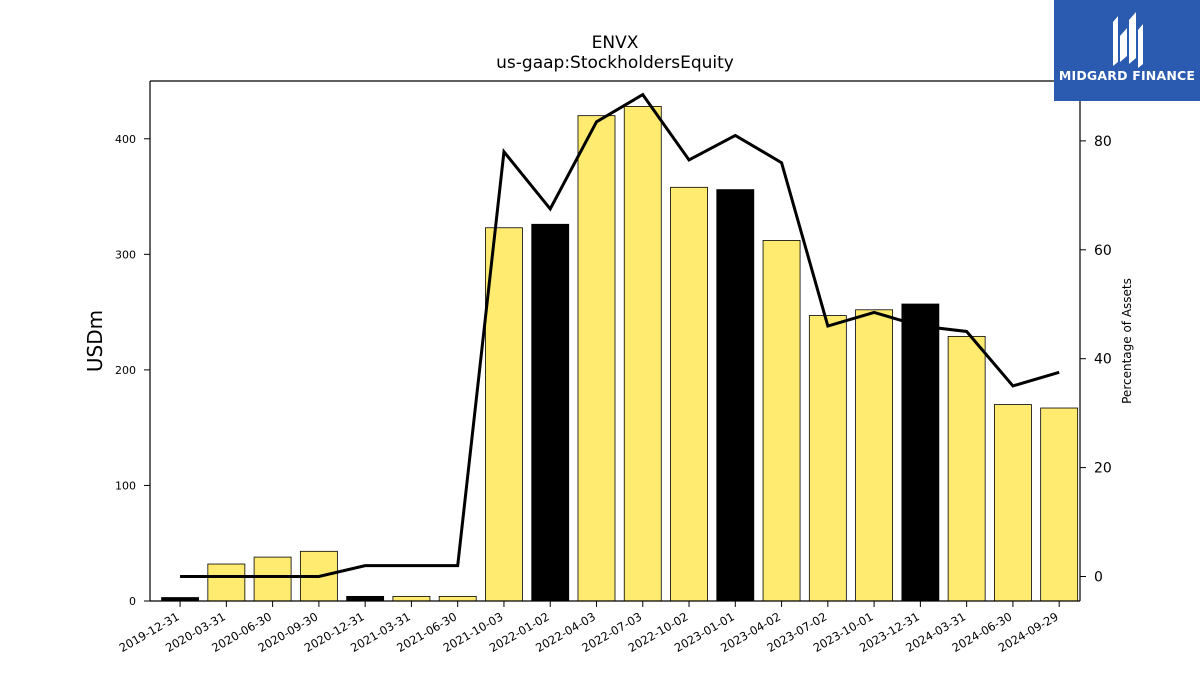  I want to click on midgard-finance-logo-icon, so click(1128, 40).